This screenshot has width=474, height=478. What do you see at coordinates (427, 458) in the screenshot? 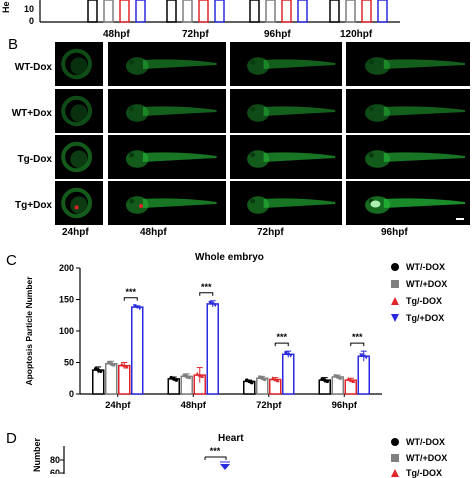
I see `legend-d-wt-plus-label: WT/+DOX` at bounding box center [427, 458].